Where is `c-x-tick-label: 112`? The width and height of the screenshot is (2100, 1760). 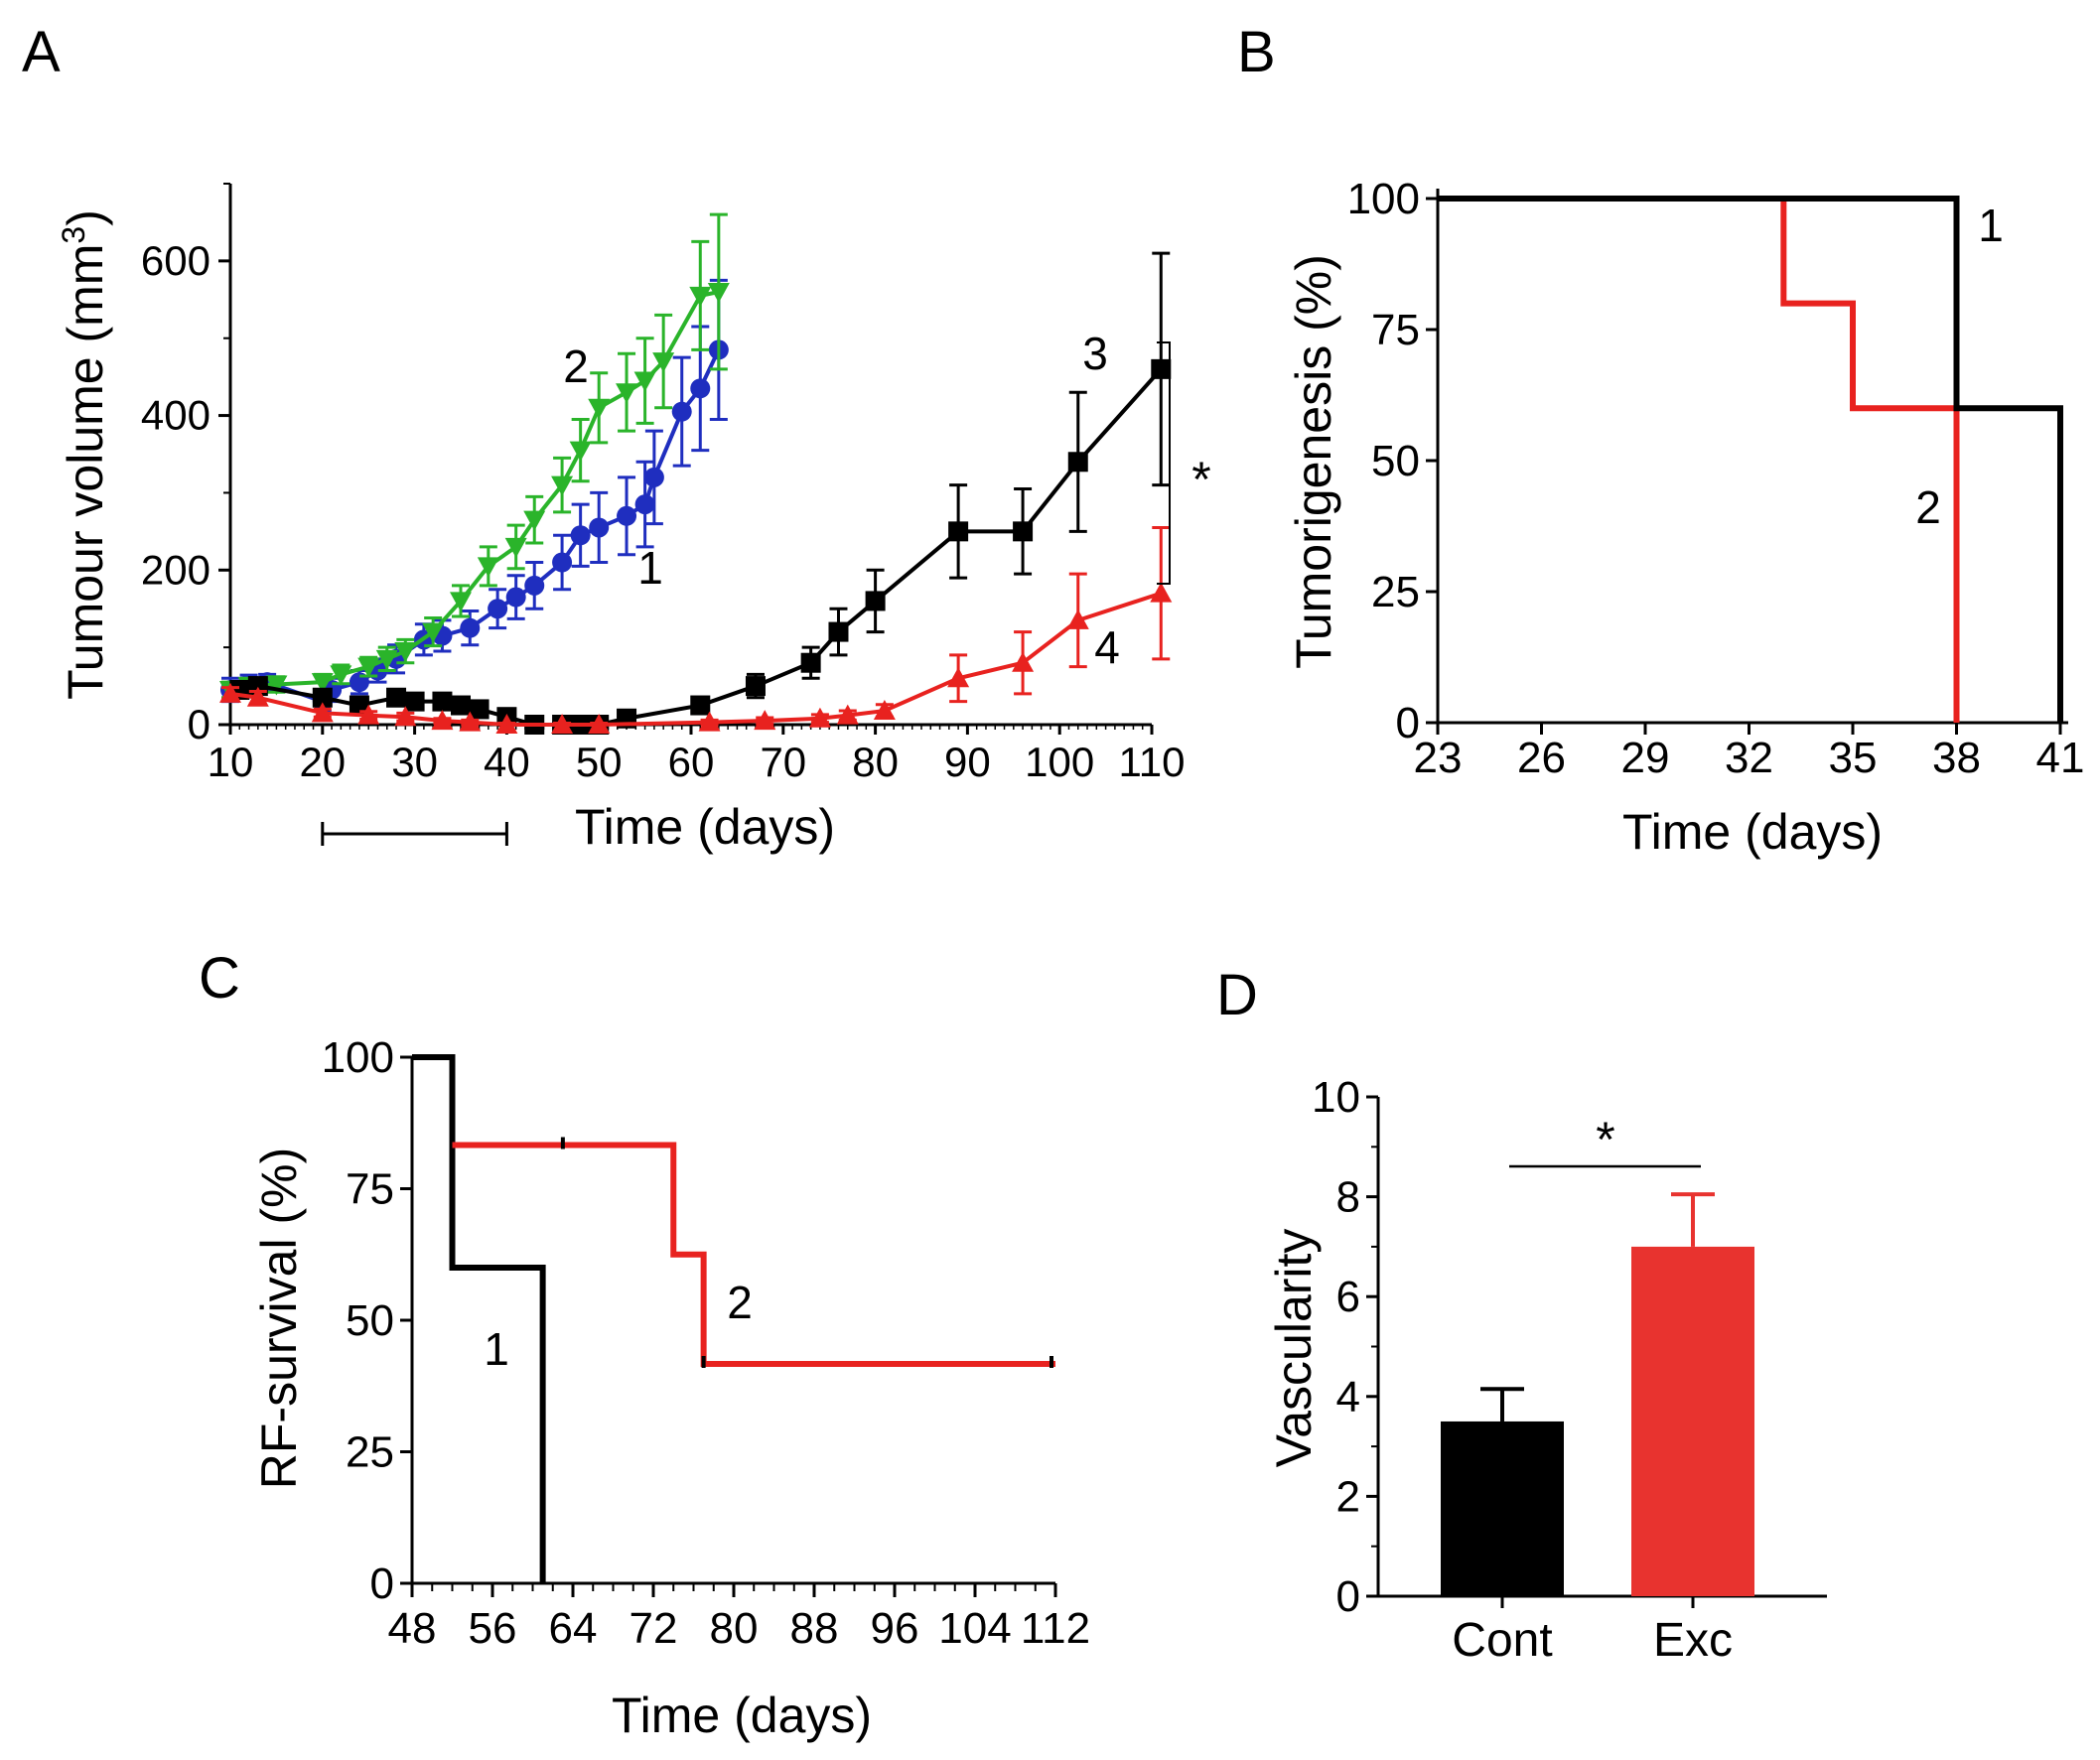
c-x-tick-label: 112 is located at coordinates (1055, 1628).